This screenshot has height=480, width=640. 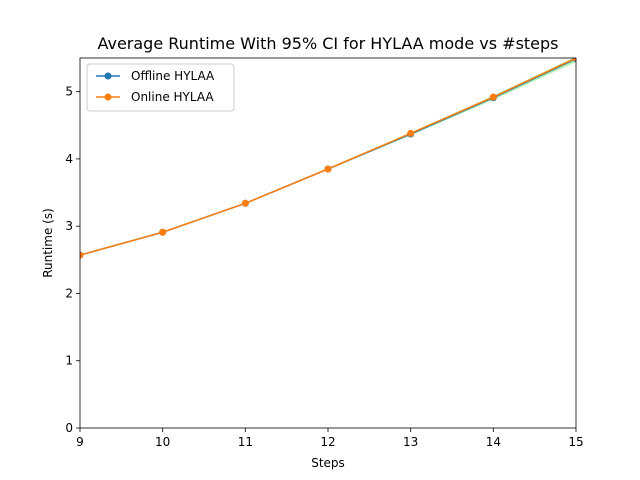 I want to click on y-tick-label: 0, so click(x=69, y=428).